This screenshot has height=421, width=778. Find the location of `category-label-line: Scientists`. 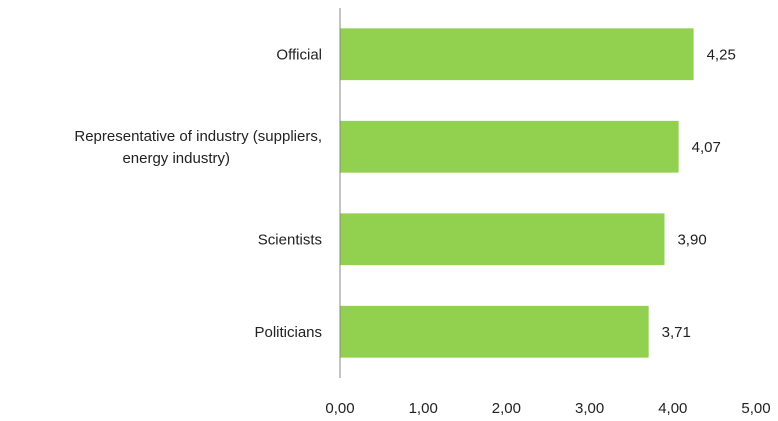

category-label-line: Scientists is located at coordinates (290, 239).